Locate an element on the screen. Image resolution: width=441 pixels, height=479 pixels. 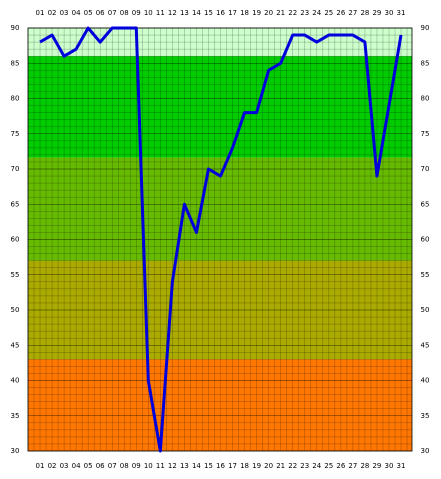
x-tick-label: 04 is located at coordinates (76, 466).